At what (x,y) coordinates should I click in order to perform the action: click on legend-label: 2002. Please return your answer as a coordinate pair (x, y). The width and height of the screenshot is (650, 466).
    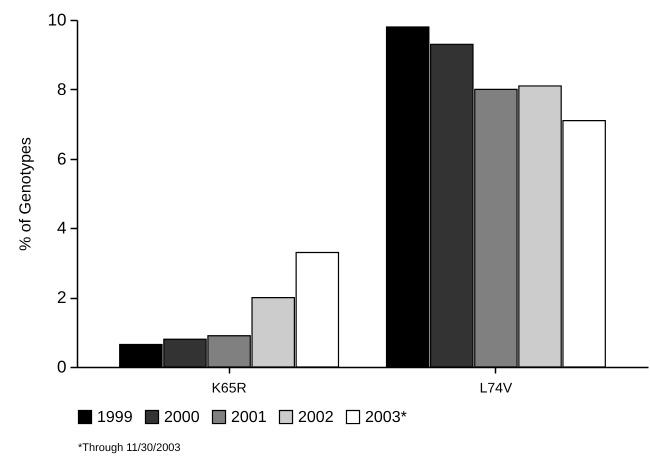
    Looking at the image, I should click on (316, 417).